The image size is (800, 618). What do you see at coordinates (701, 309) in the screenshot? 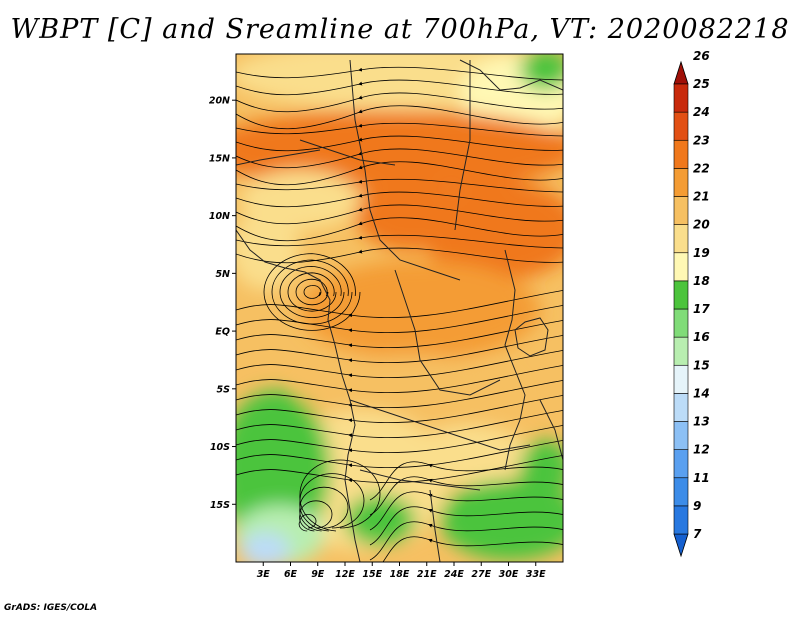
I see `colorbar-label: 17` at bounding box center [701, 309].